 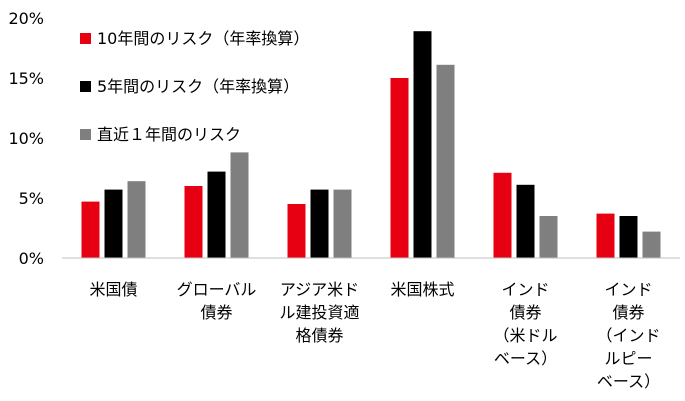 I want to click on y-axis-ticks: 0% 5% 10% 15% 20%, so click(x=26, y=138).